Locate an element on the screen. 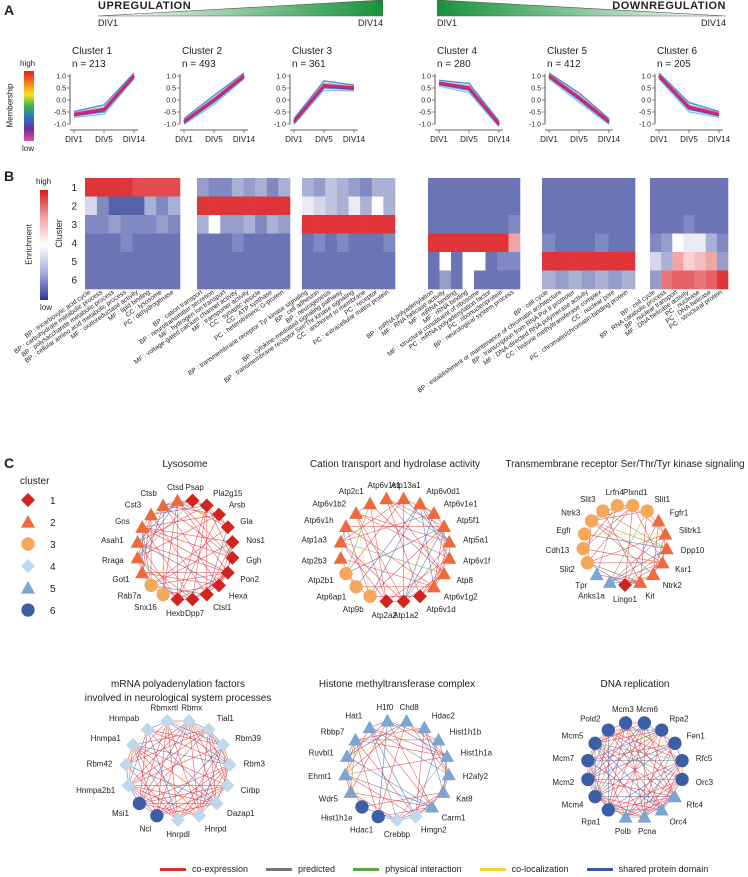 The height and width of the screenshot is (877, 748). gene-label: Atp6v1f is located at coordinates (477, 560).